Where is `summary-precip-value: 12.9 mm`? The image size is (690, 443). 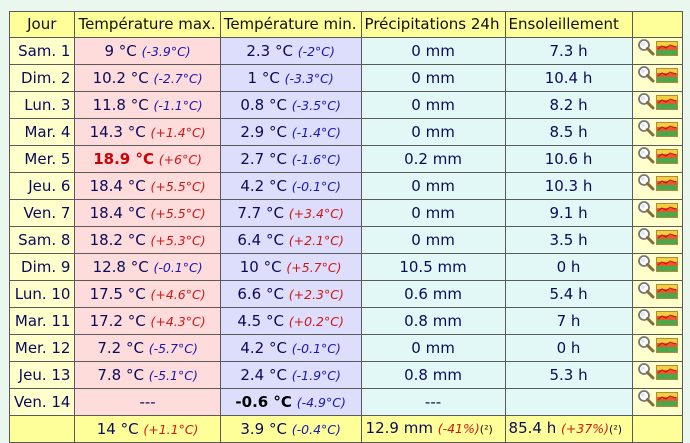 summary-precip-value: 12.9 mm is located at coordinates (399, 428).